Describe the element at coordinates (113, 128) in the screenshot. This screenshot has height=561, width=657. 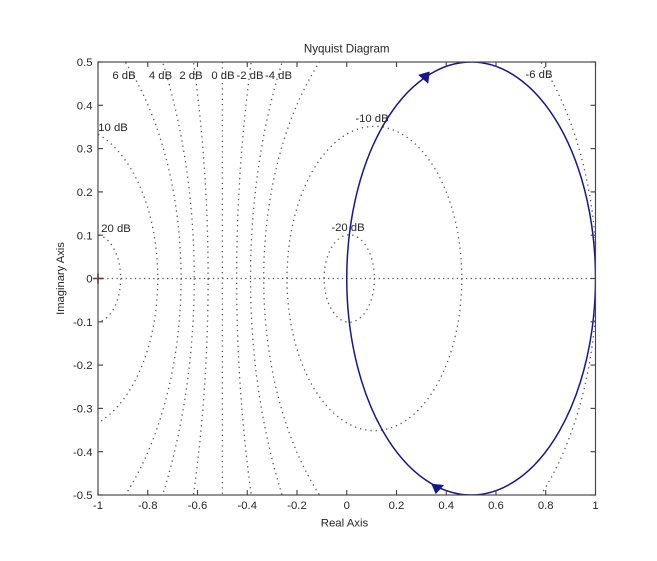
I see `svg-text: 10 dB` at that location.